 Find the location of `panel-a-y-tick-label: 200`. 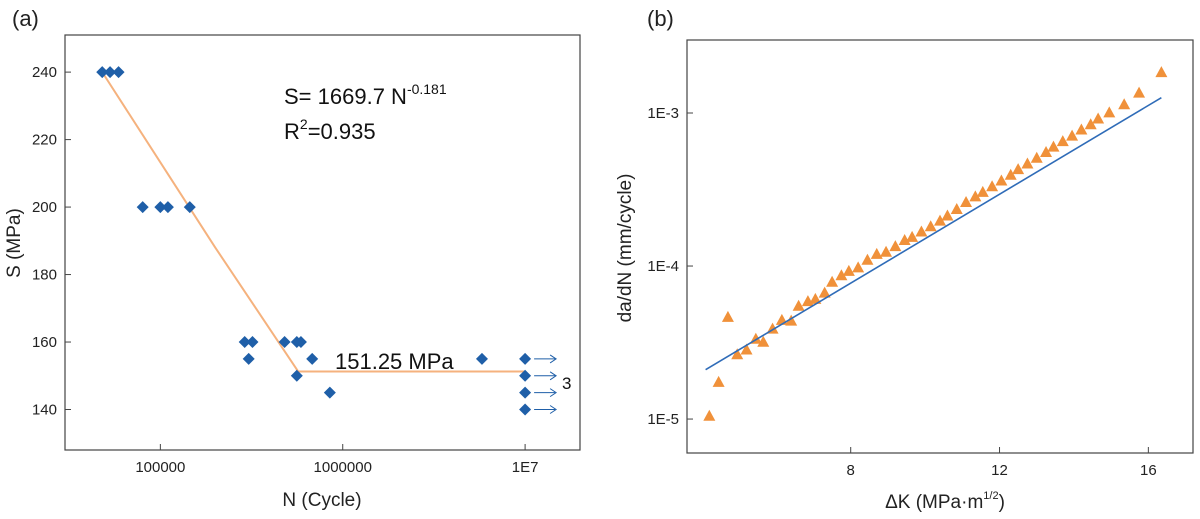

panel-a-y-tick-label: 200 is located at coordinates (44, 207).